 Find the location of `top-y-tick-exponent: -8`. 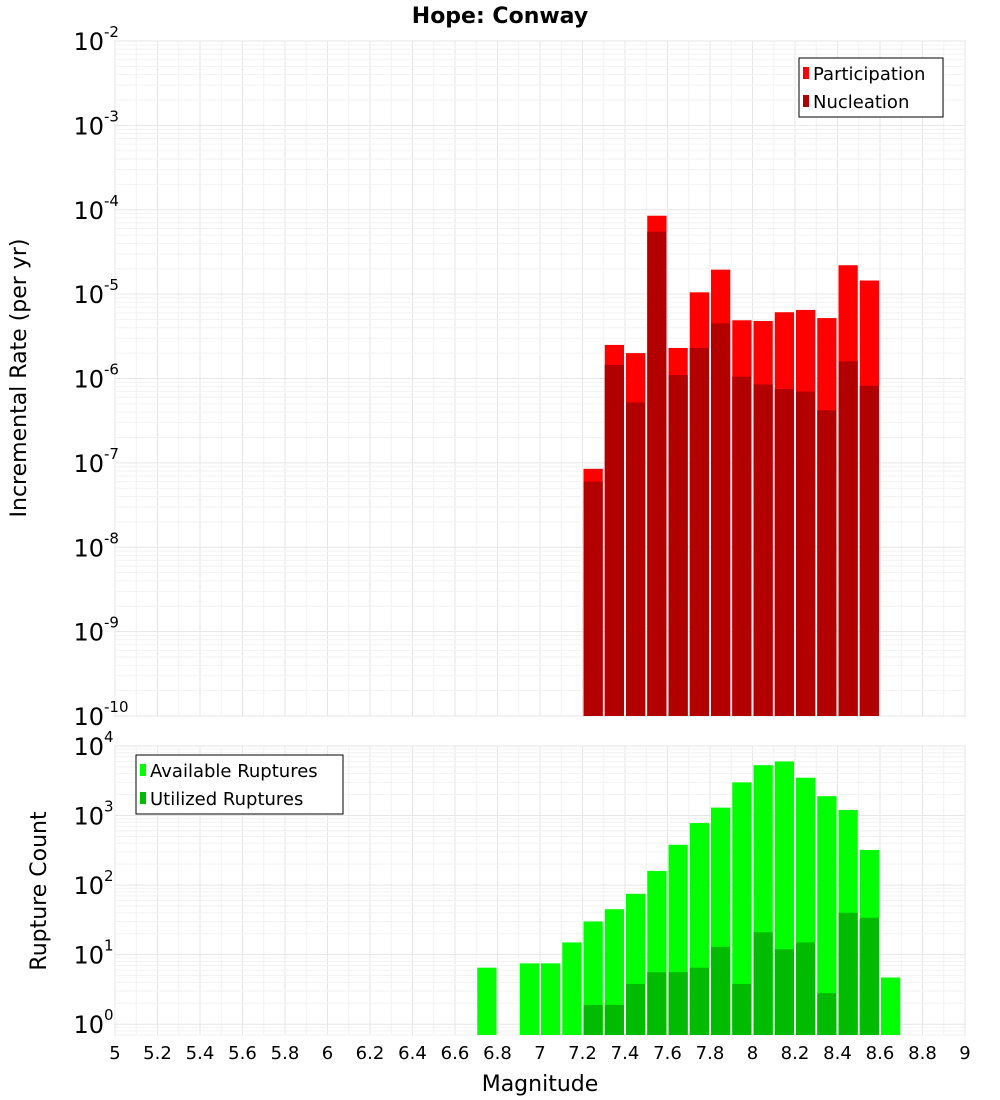

top-y-tick-exponent: -8 is located at coordinates (111, 538).